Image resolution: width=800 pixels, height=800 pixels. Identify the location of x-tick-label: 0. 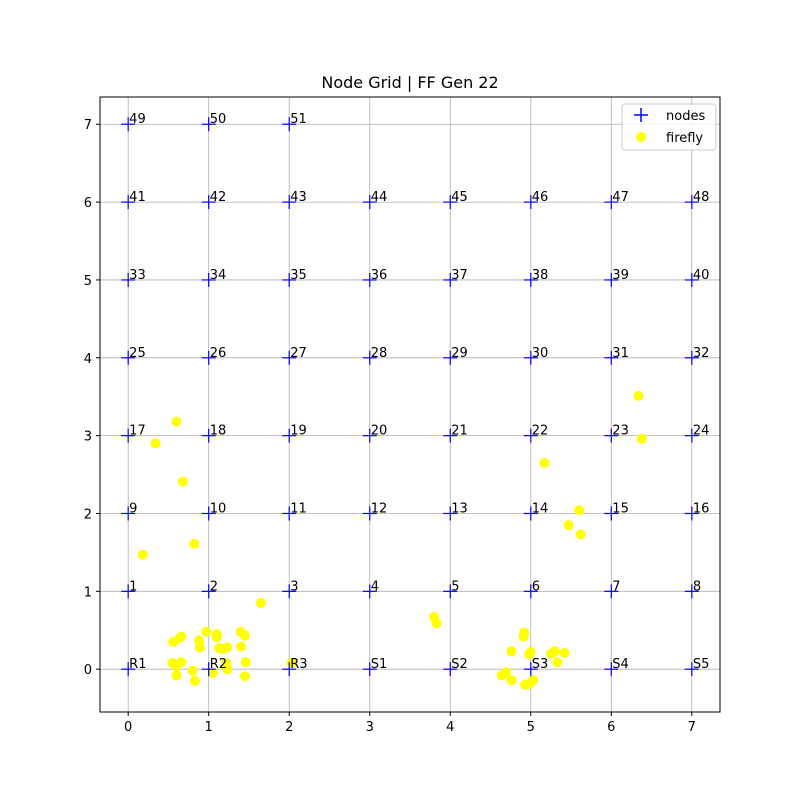
(128, 727).